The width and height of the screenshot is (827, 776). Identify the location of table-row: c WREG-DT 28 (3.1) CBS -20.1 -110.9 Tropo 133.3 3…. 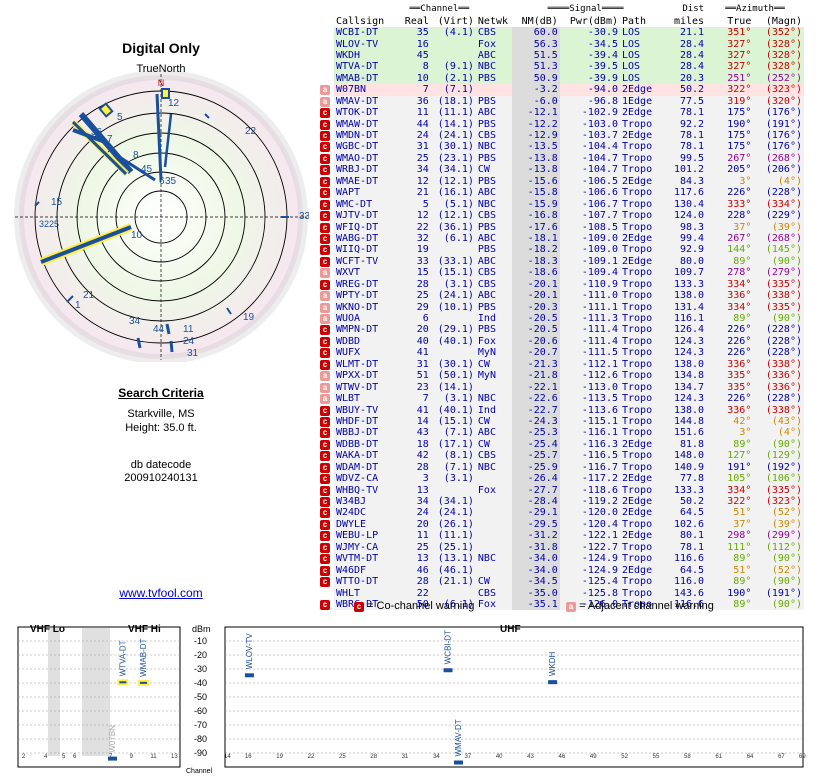
(562, 284).